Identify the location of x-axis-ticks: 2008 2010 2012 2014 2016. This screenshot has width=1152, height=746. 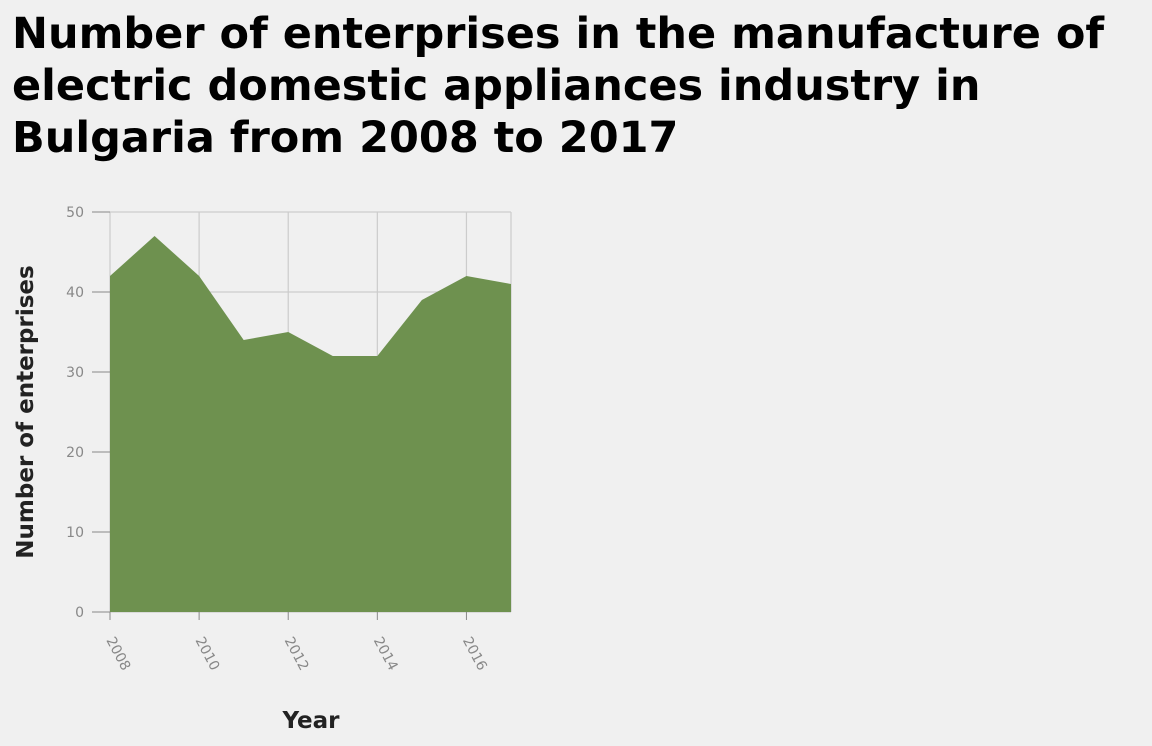
(296, 642).